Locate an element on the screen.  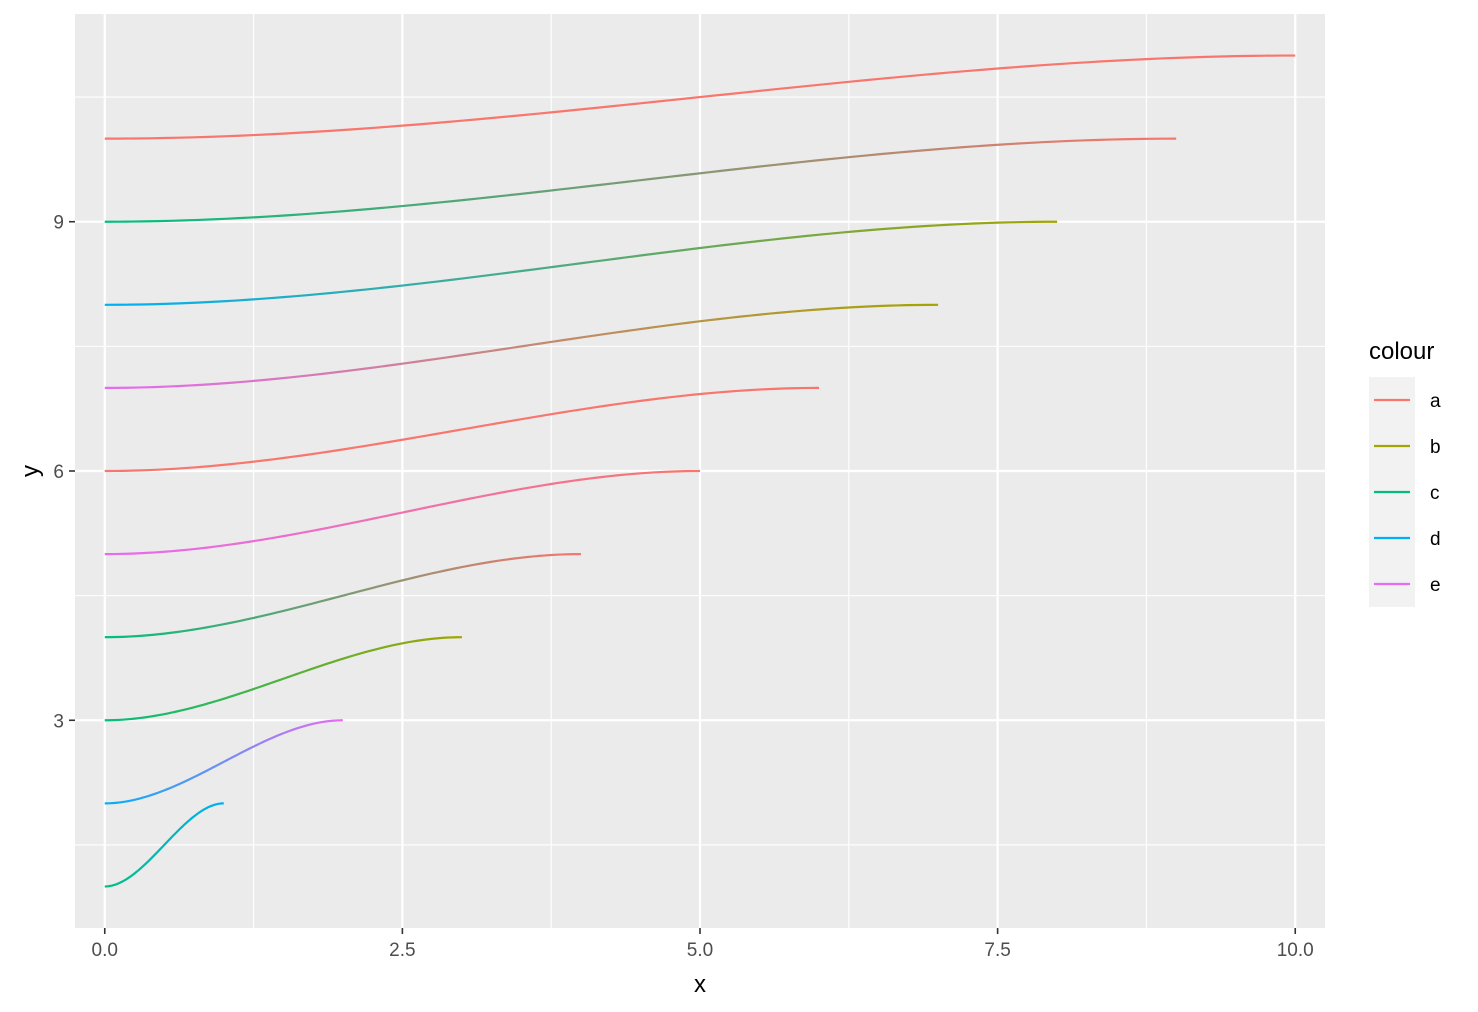
x-tick-label: 7.5 is located at coordinates (997, 950).